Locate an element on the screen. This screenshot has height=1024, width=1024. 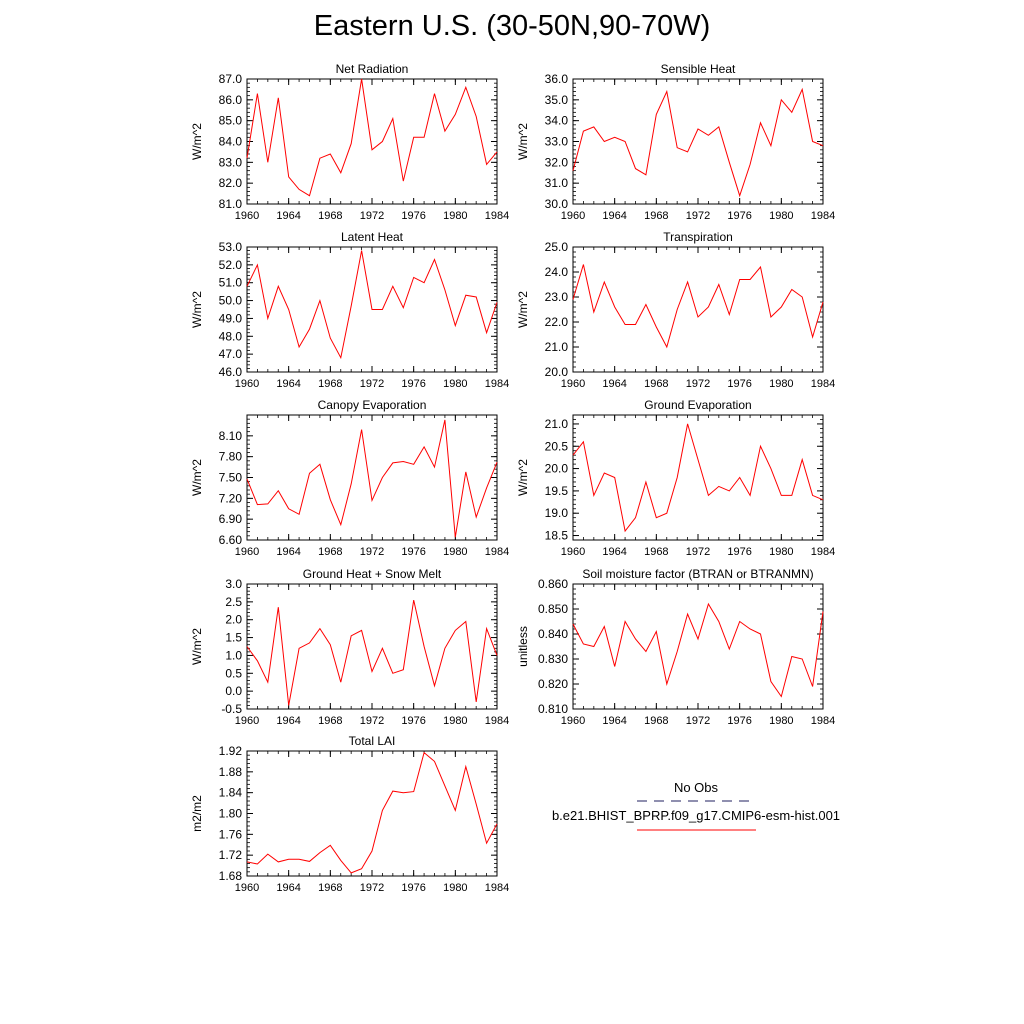
y-tick-label: 24.0 is located at coordinates (557, 272).